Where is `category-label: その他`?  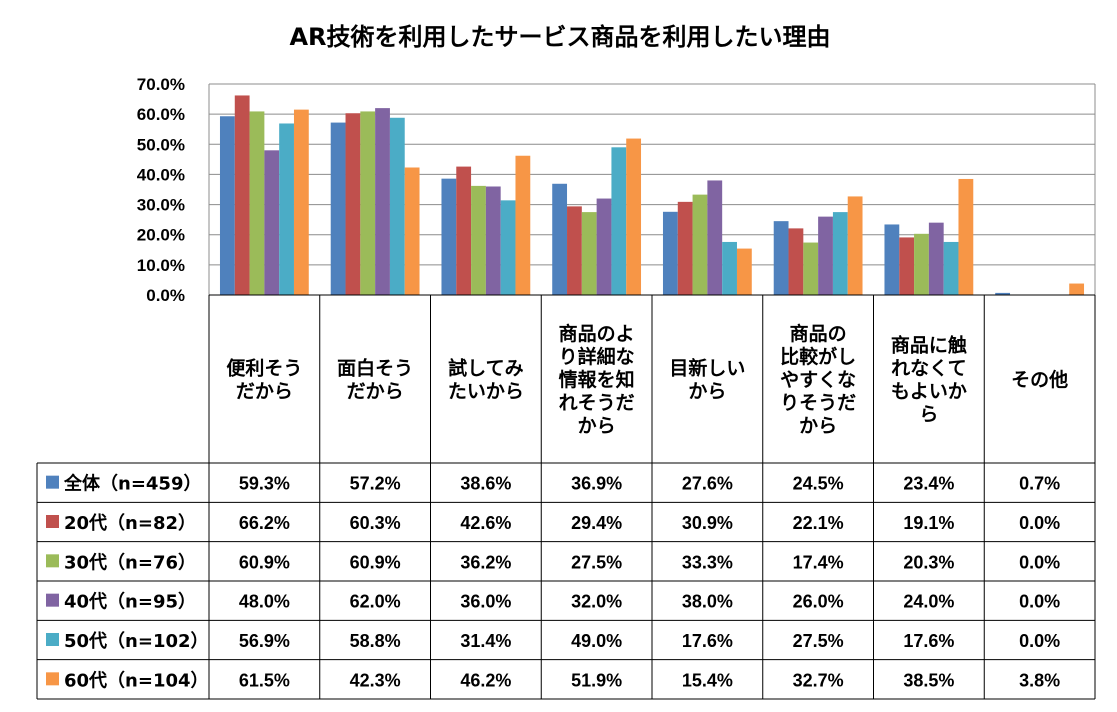
category-label: その他 is located at coordinates (1039, 379).